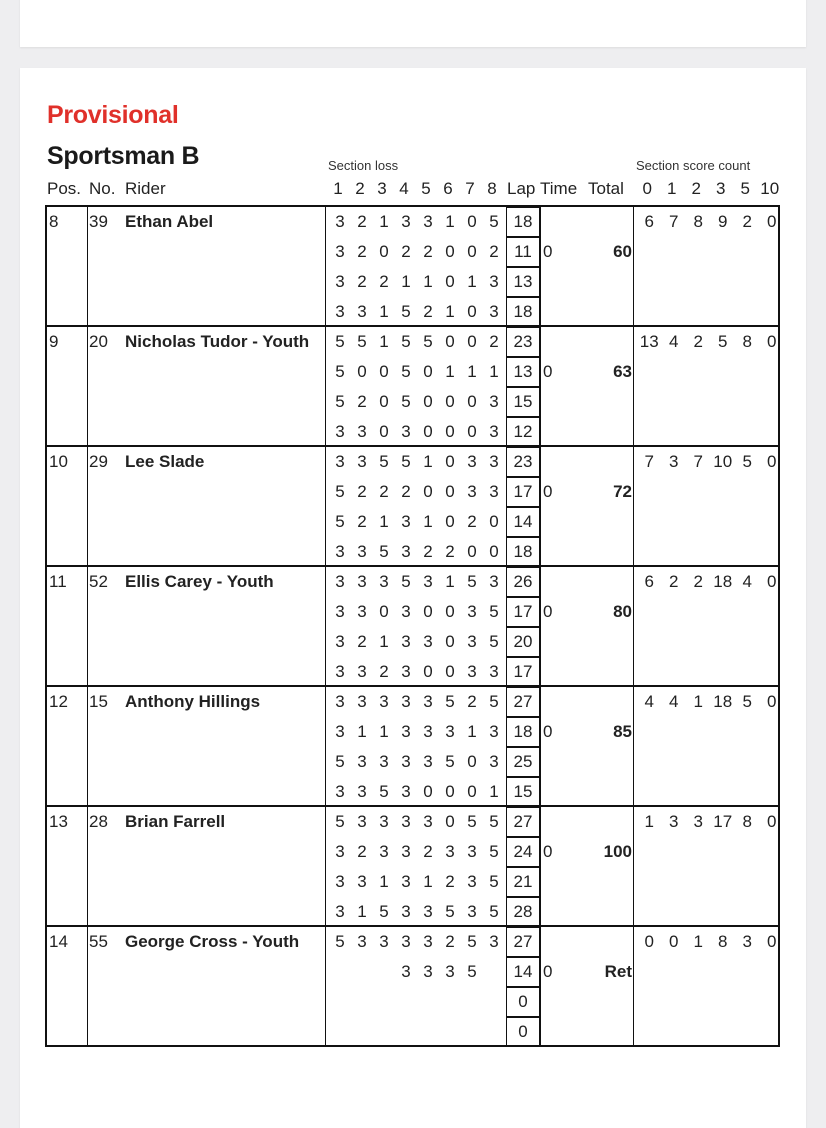 The image size is (826, 1128). What do you see at coordinates (212, 941) in the screenshot?
I see `rider-name: George Cross - Youth` at bounding box center [212, 941].